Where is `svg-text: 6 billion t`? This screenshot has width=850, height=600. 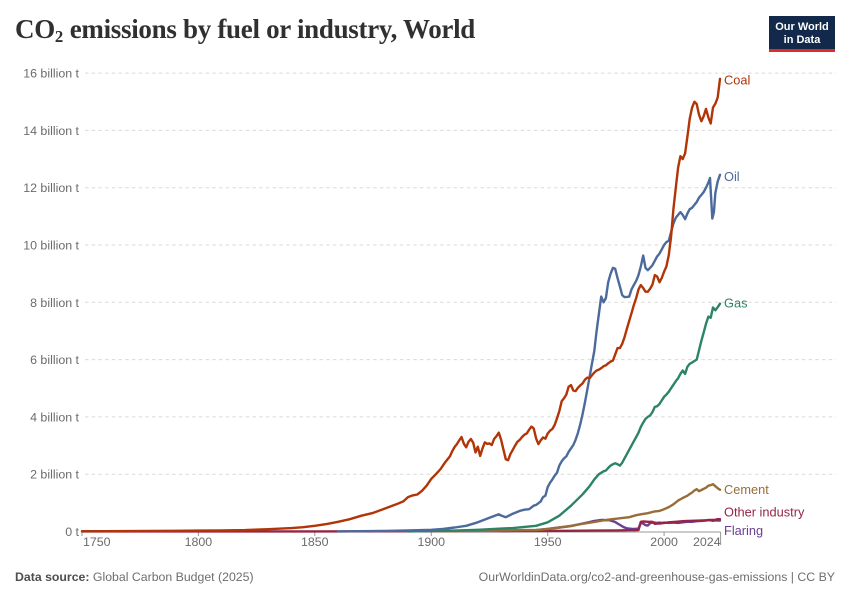
svg-text: 6 billion t is located at coordinates (54, 360).